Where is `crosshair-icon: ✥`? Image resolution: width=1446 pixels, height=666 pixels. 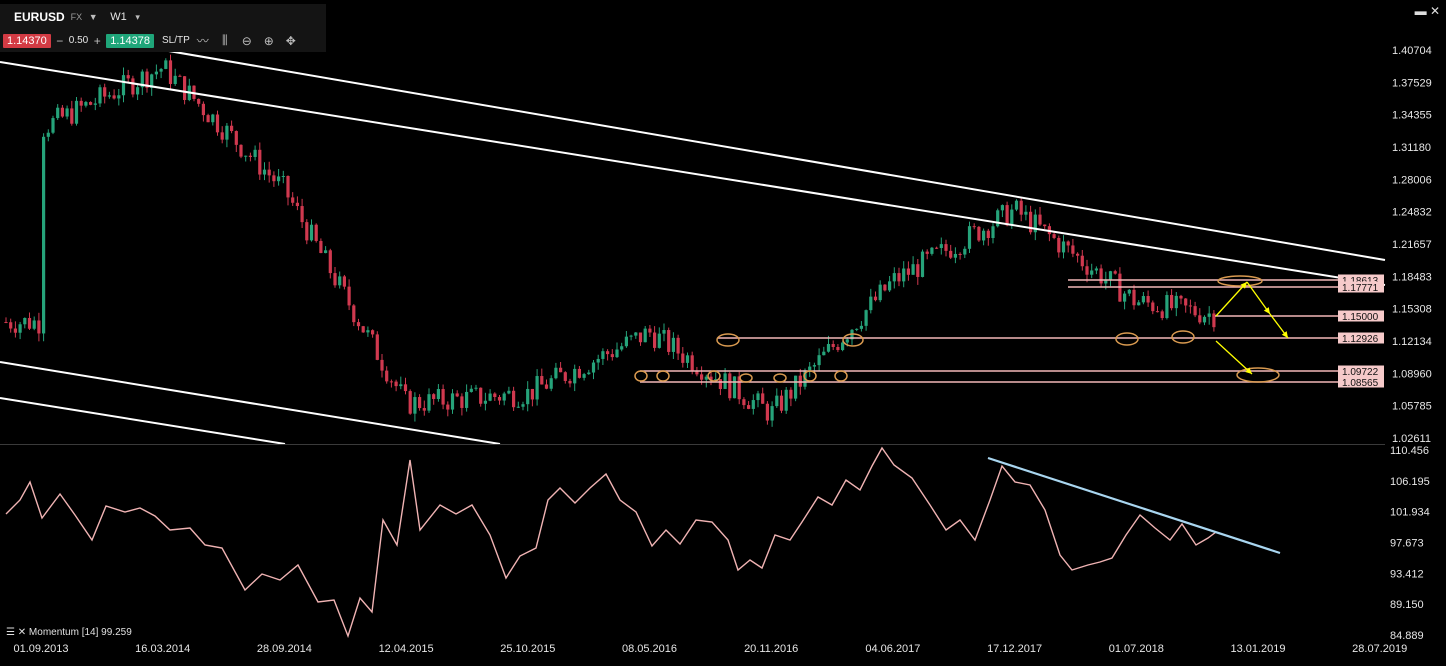 crosshair-icon: ✥ is located at coordinates (290, 40).